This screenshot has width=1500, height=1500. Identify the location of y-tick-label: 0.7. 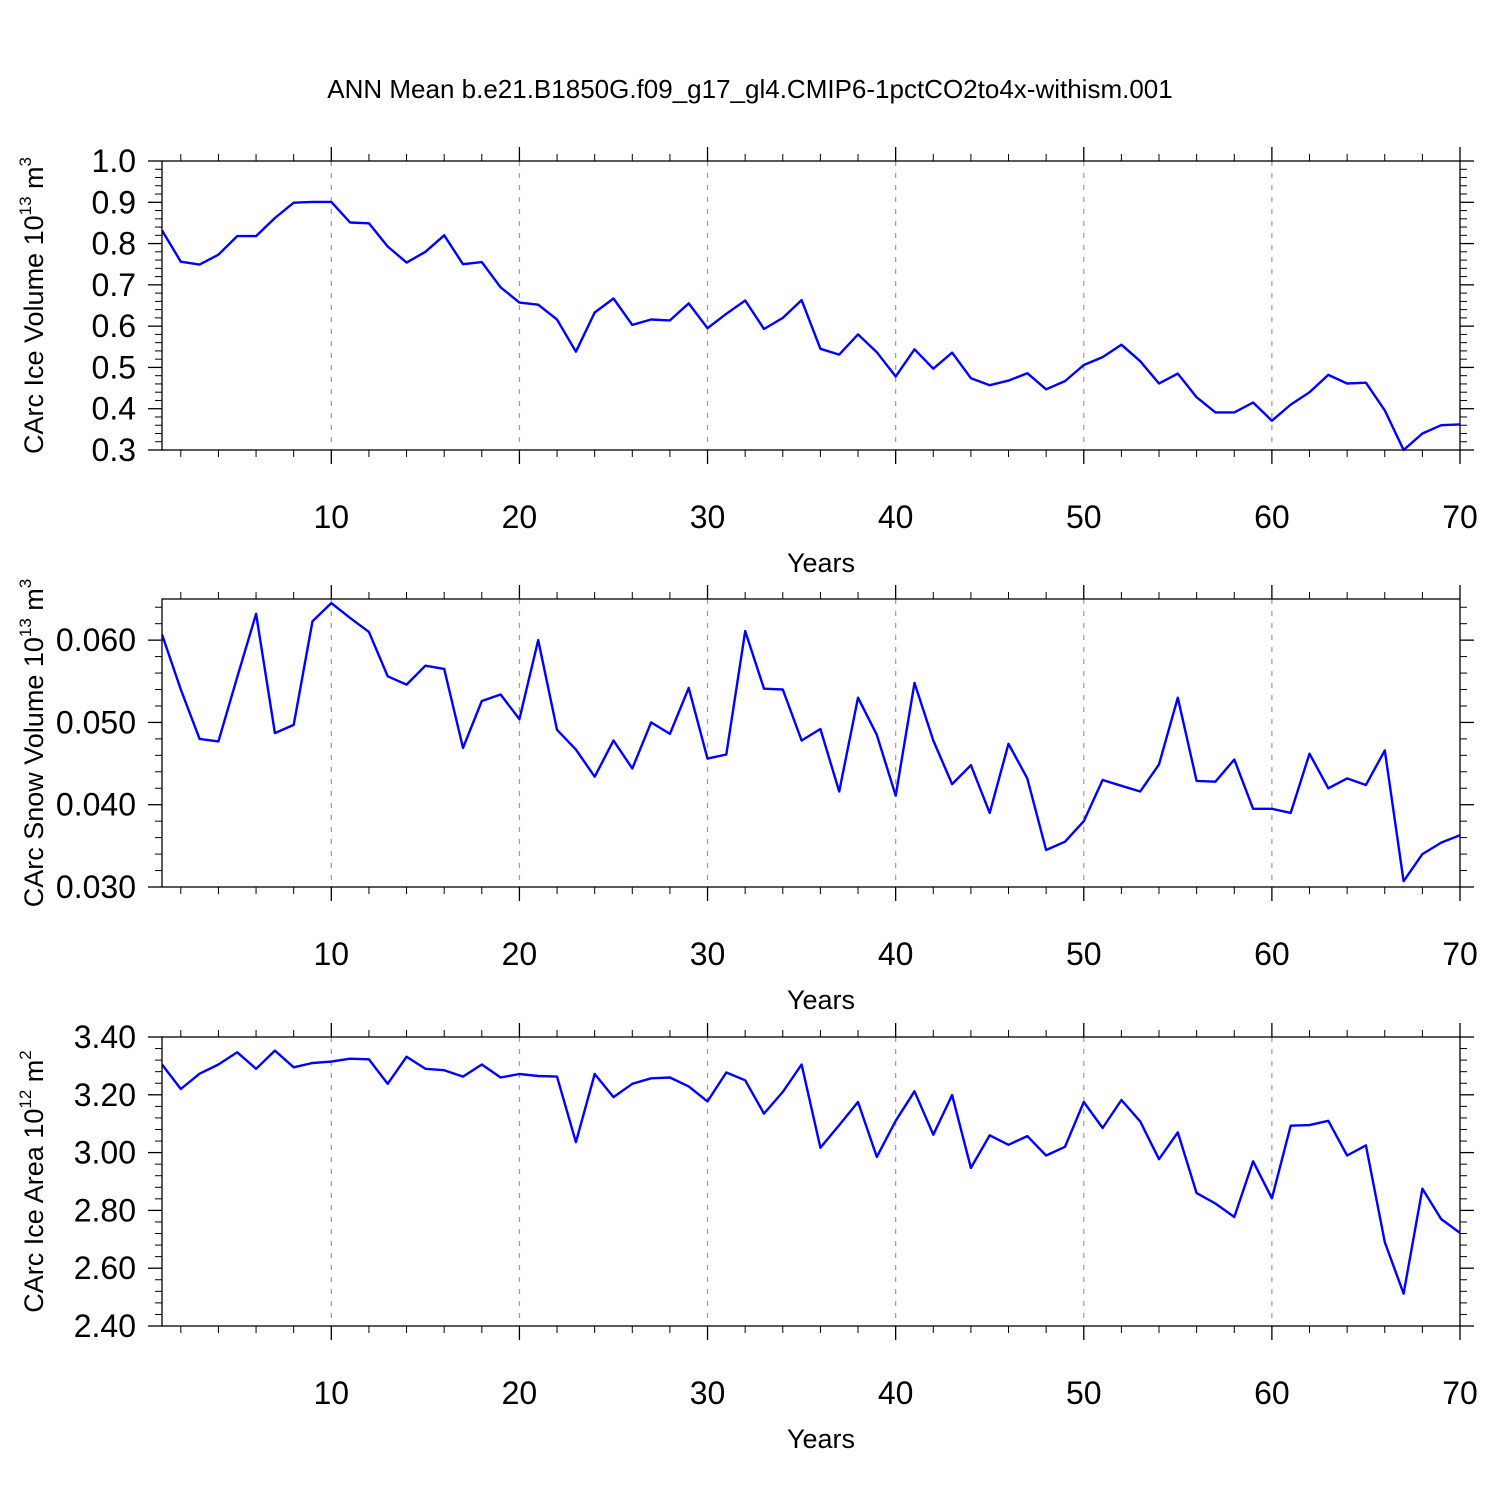
(114, 285).